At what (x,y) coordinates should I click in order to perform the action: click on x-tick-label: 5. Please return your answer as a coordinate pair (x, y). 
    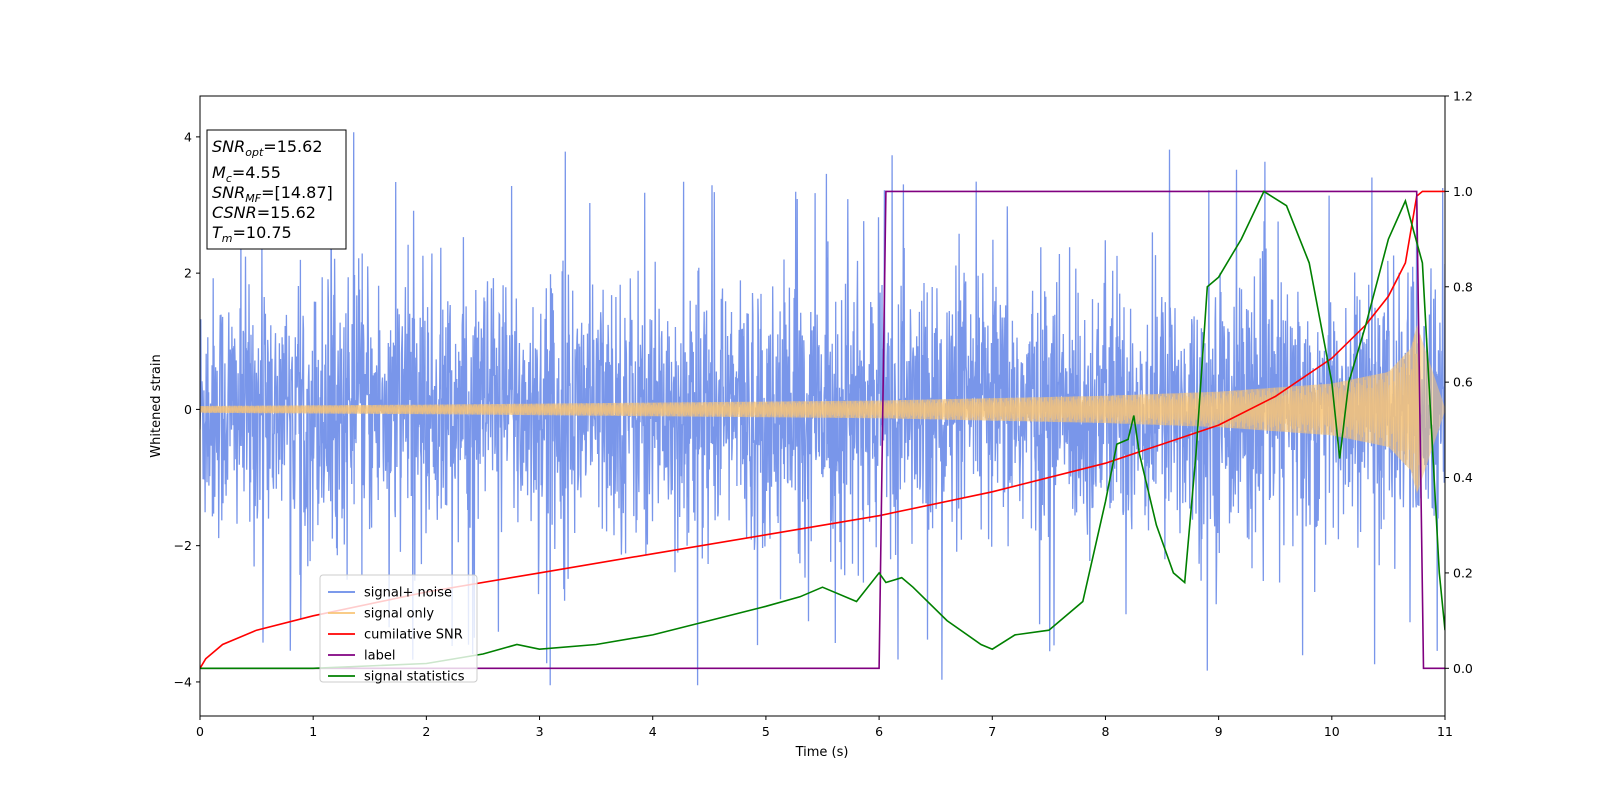
    Looking at the image, I should click on (766, 731).